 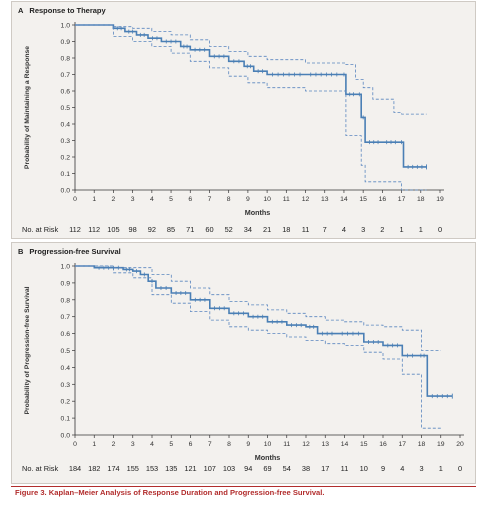 I want to click on panel-a-letter: A, so click(x=21, y=10).